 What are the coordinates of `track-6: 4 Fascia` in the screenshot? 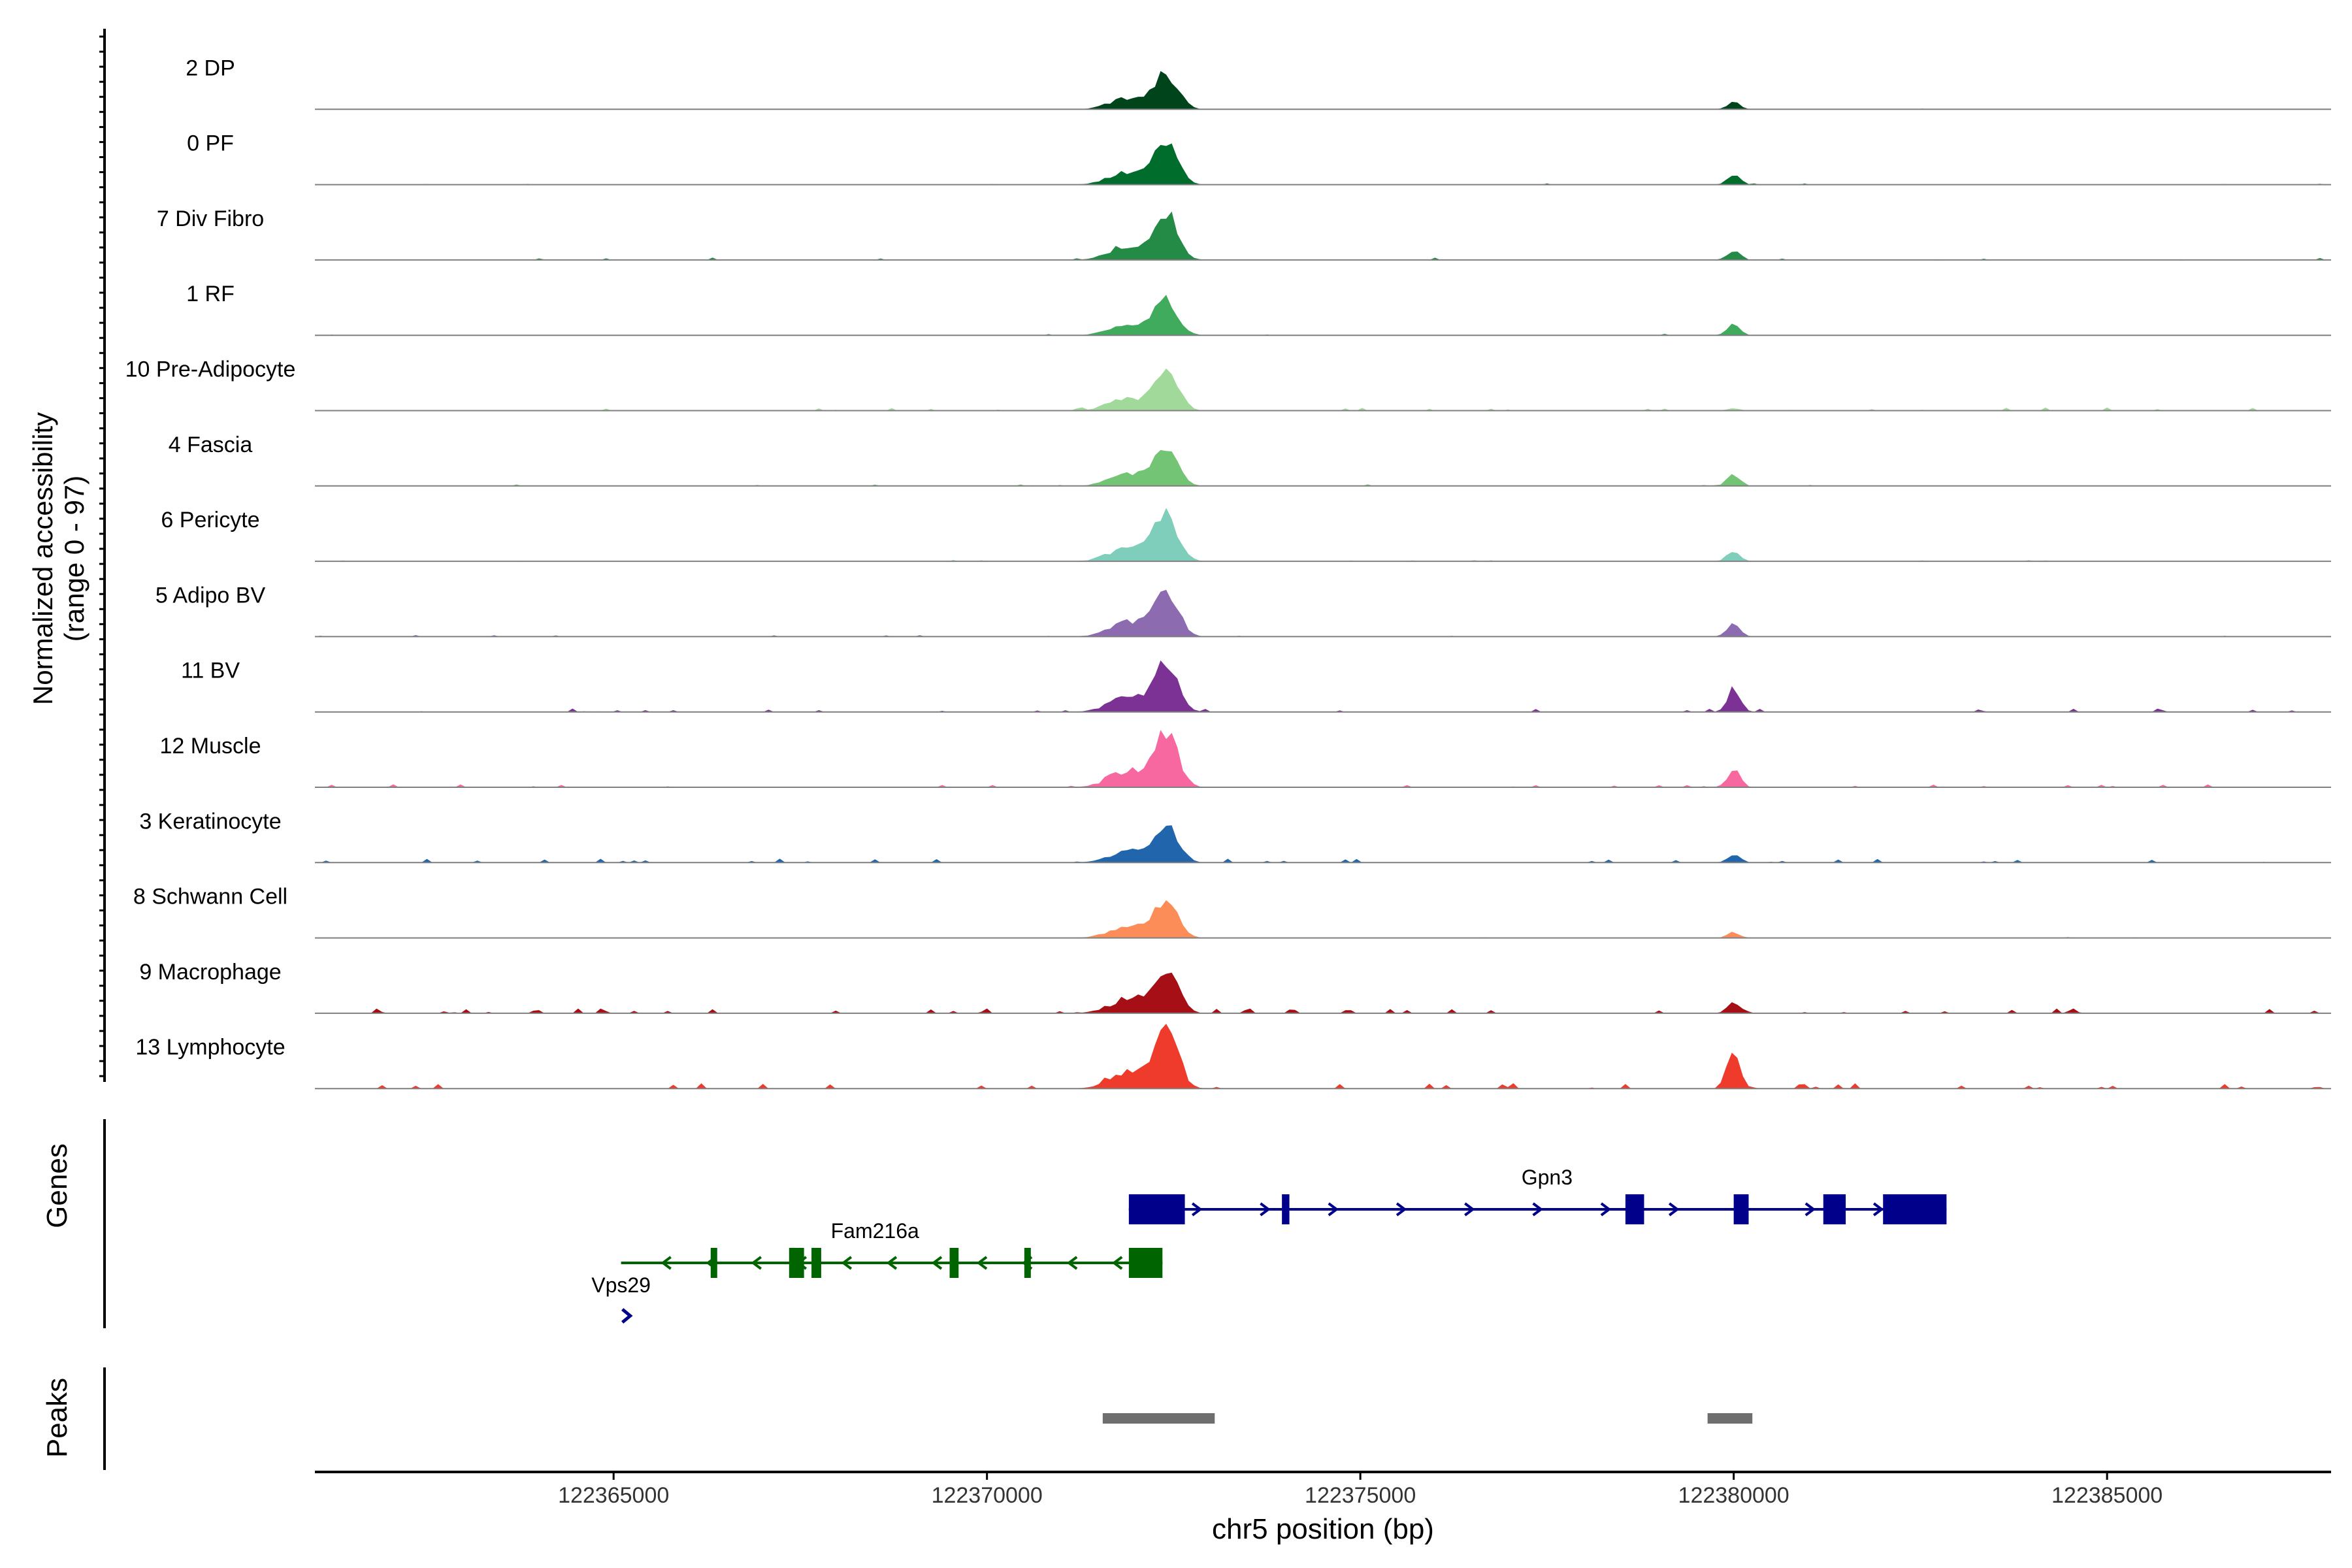 It's located at (1250, 460).